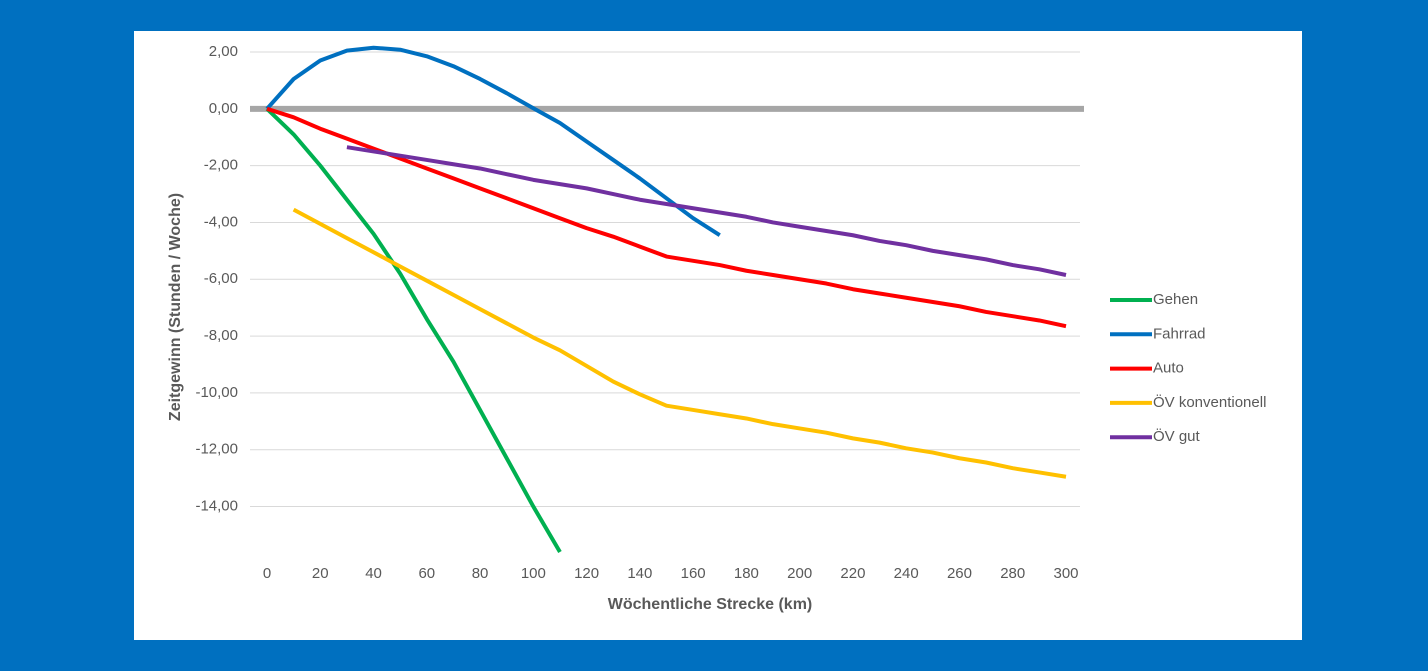 The image size is (1428, 671). Describe the element at coordinates (1012, 573) in the screenshot. I see `x-tick-label: 280` at that location.